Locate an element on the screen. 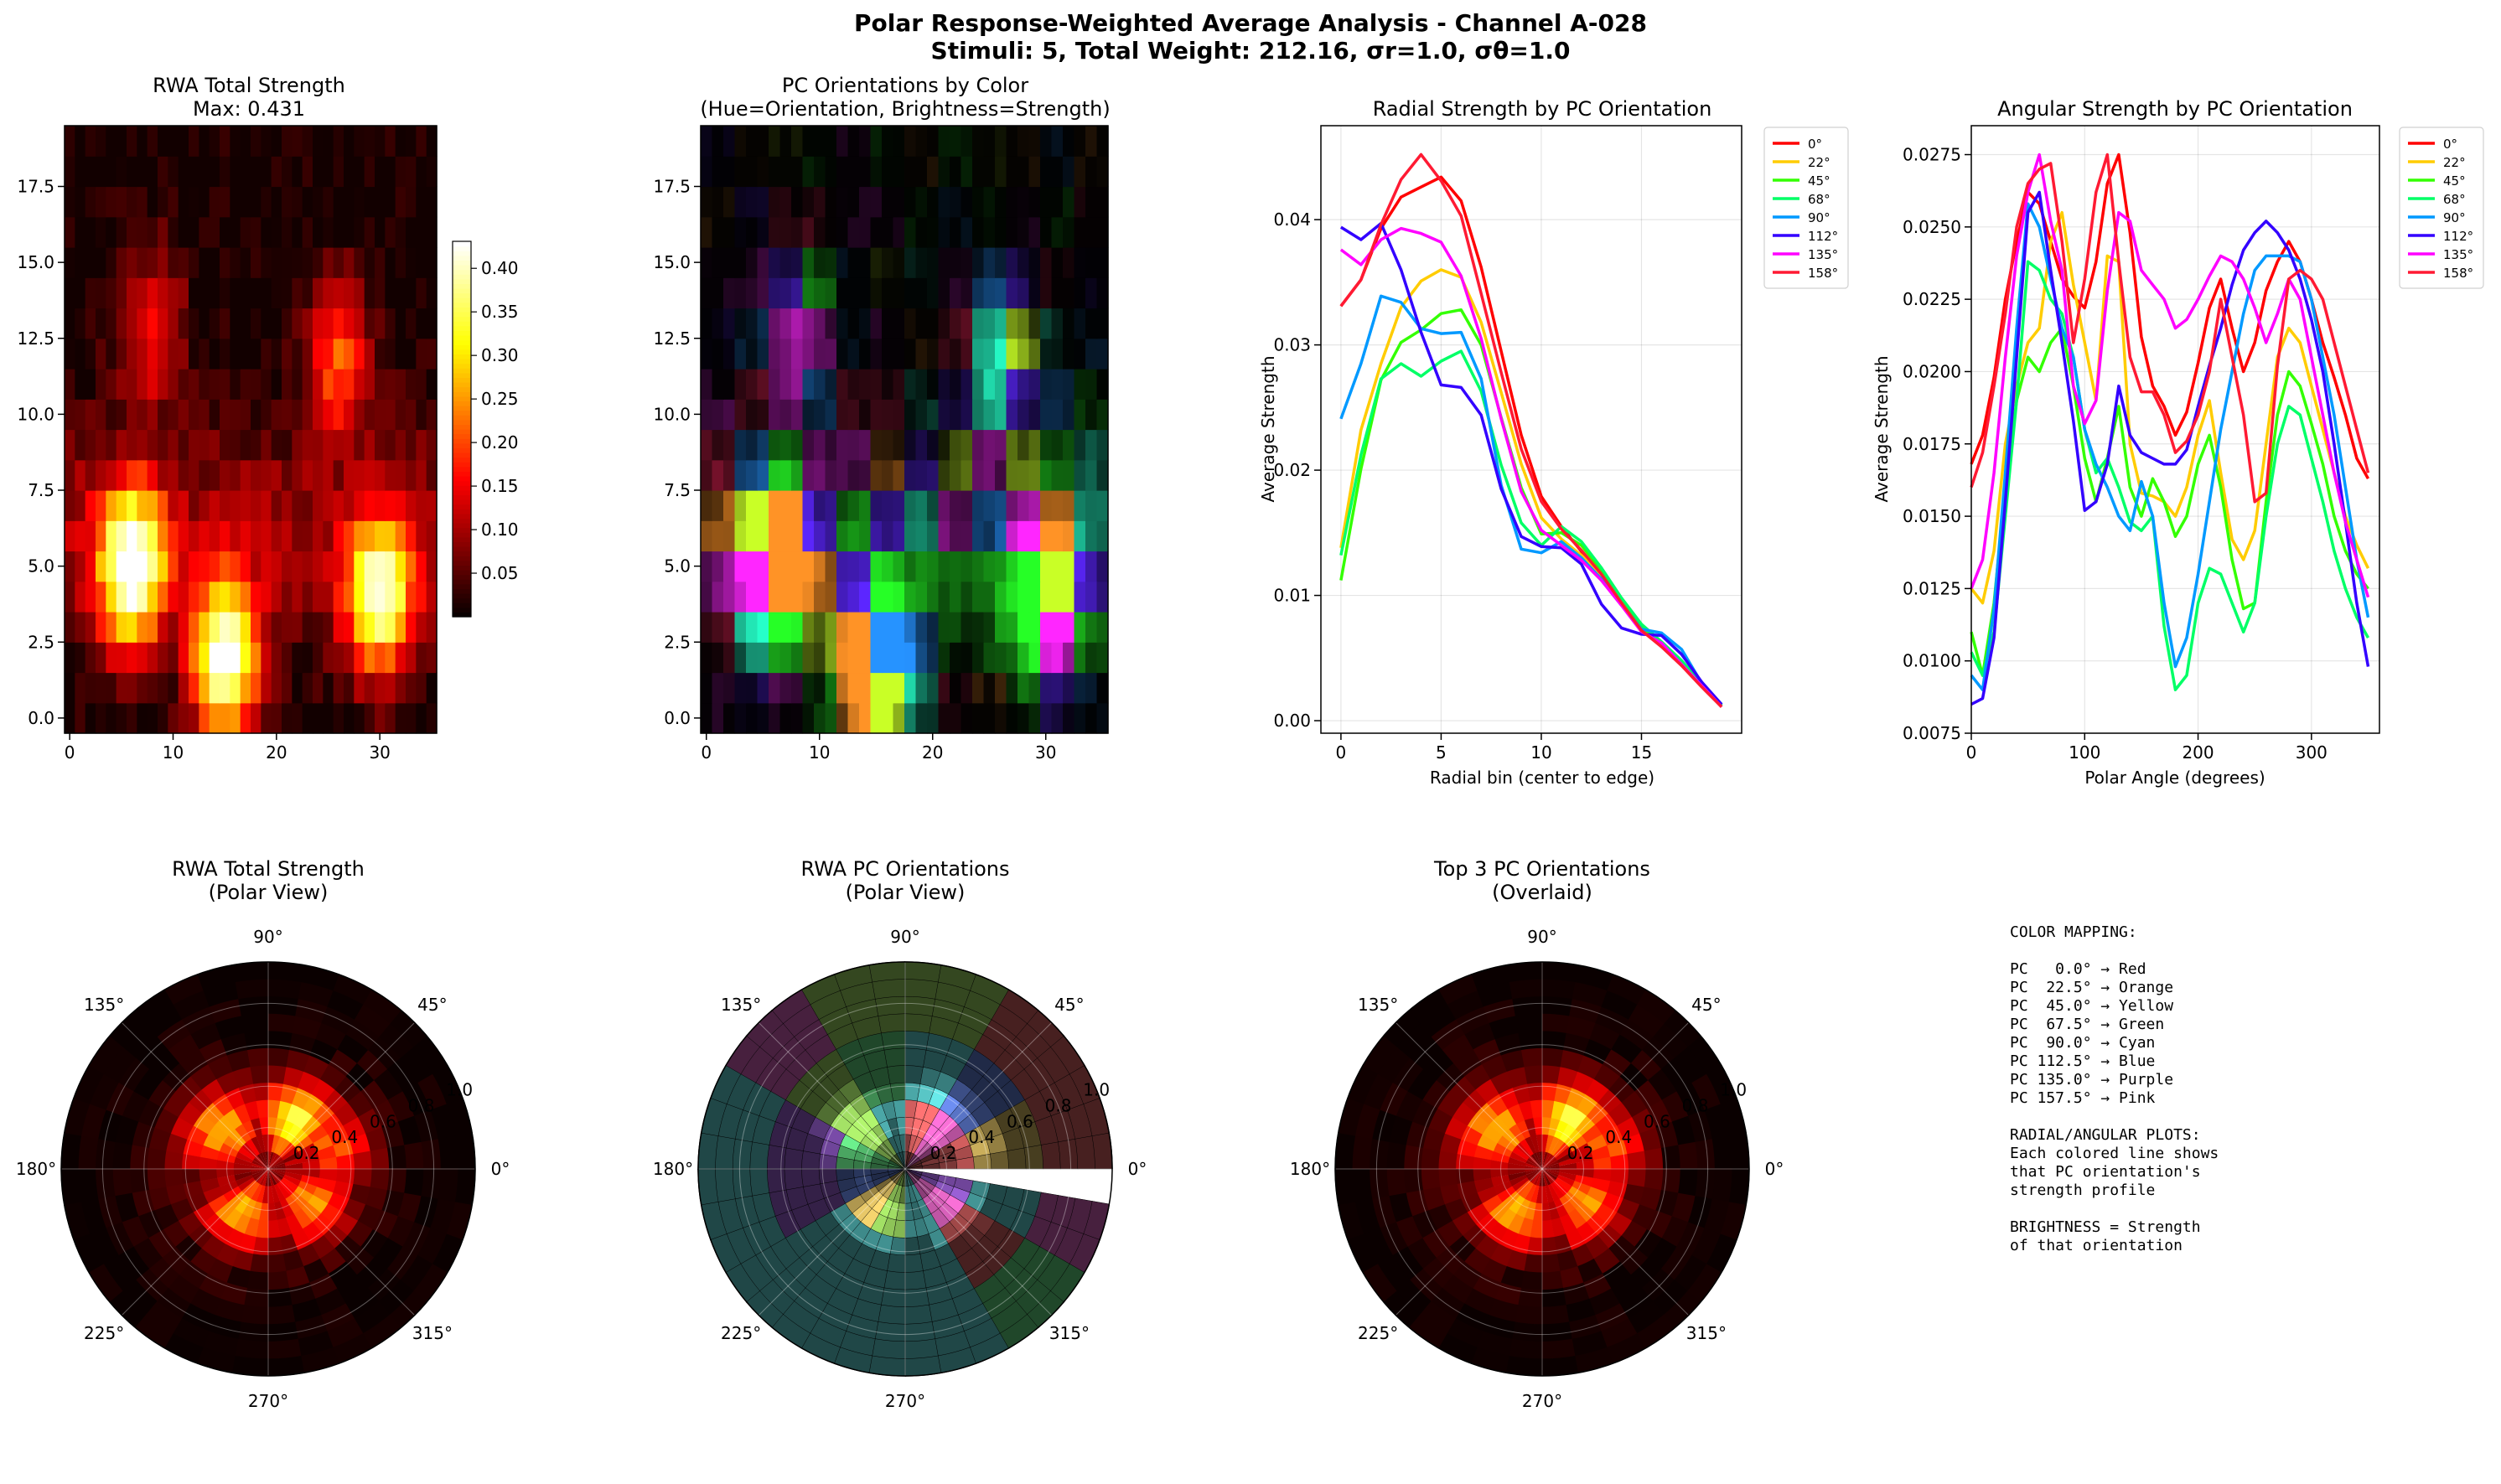 This screenshot has width=2501, height=1484. series-line is located at coordinates (2170, 407).